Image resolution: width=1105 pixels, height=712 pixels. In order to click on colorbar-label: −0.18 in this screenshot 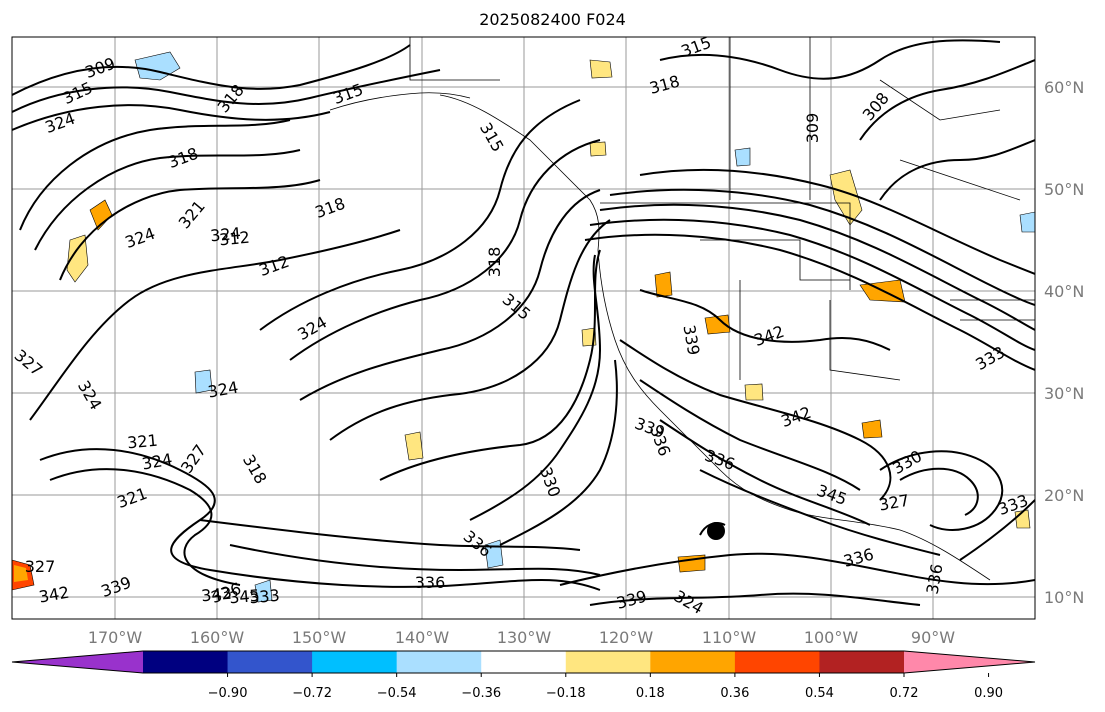, I will do `click(566, 693)`.